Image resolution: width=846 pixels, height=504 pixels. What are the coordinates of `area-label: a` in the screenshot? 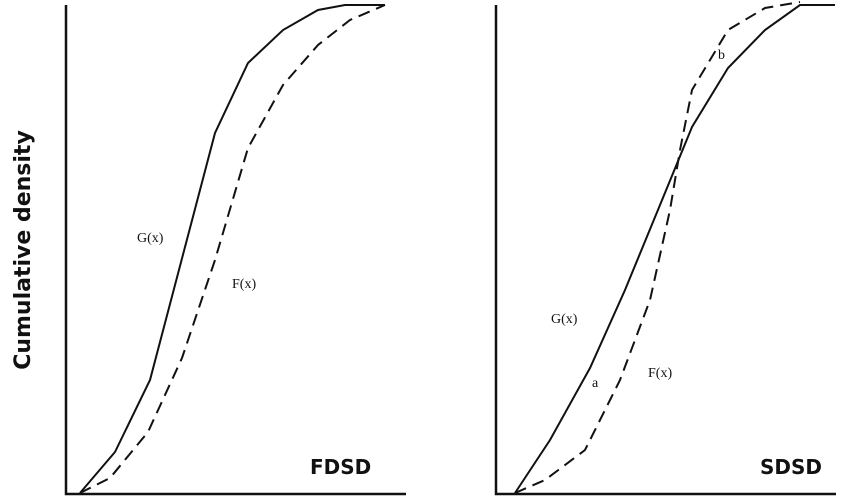 It's located at (595, 383).